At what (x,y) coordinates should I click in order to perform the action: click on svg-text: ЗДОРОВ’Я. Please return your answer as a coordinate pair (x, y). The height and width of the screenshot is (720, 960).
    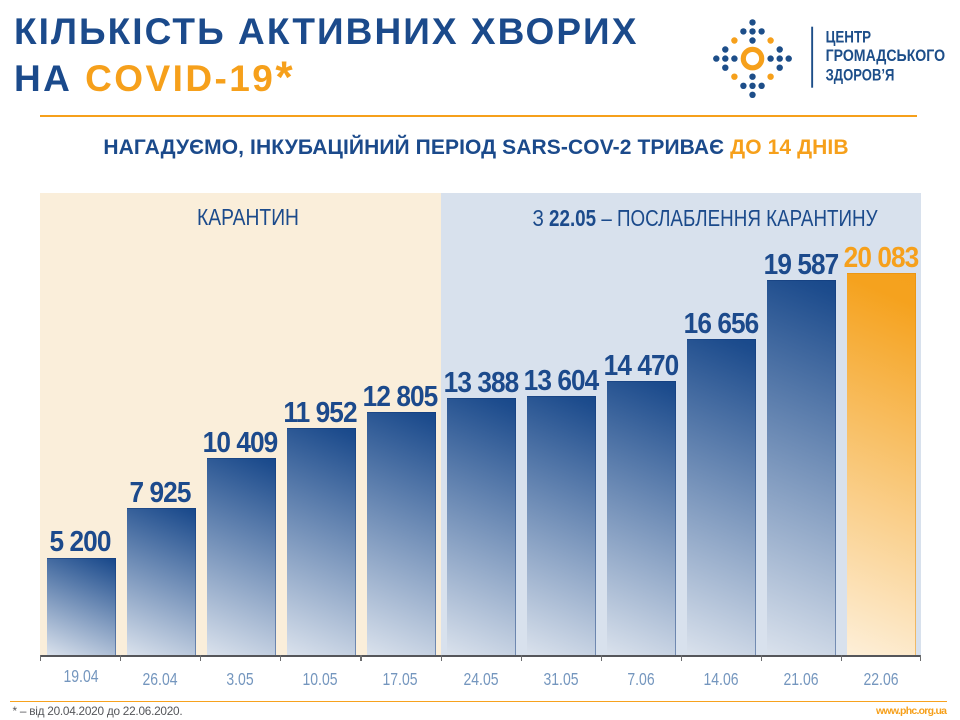
    Looking at the image, I should click on (860, 75).